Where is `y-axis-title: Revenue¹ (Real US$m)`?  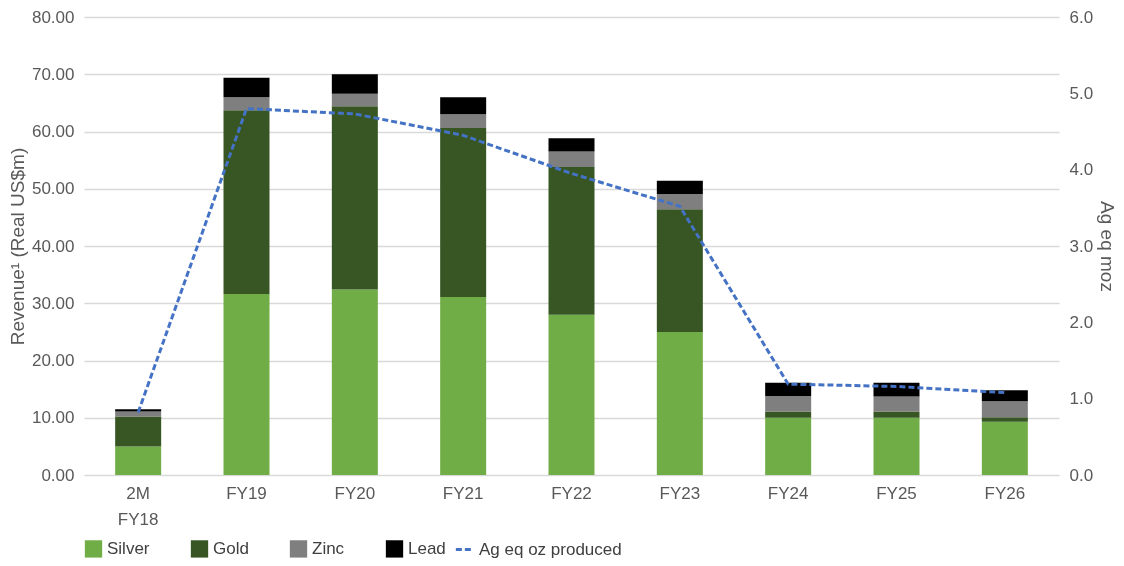
y-axis-title: Revenue¹ (Real US$m) is located at coordinates (17, 246).